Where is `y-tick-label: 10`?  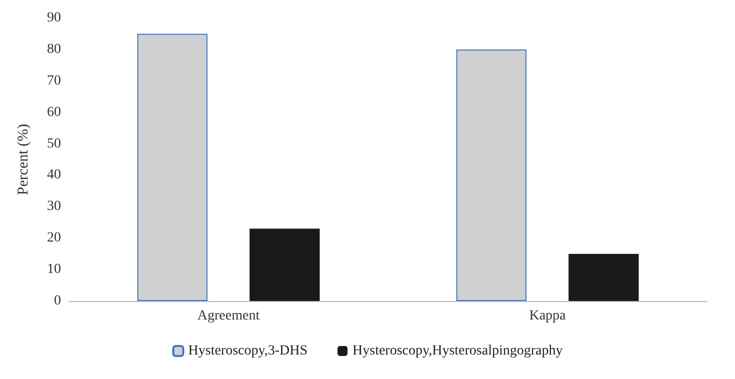
y-tick-label: 10 is located at coordinates (54, 270).